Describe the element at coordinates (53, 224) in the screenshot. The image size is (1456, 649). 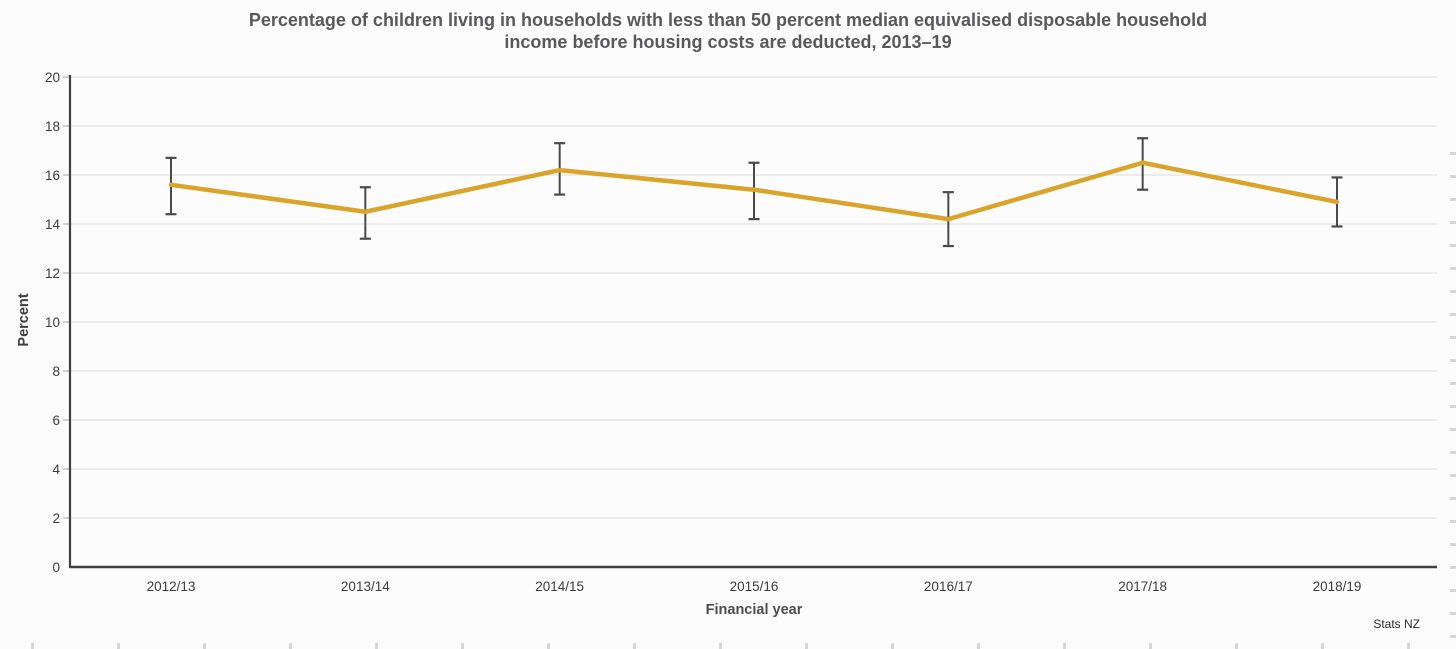
I see `y-tick-label: 14` at that location.